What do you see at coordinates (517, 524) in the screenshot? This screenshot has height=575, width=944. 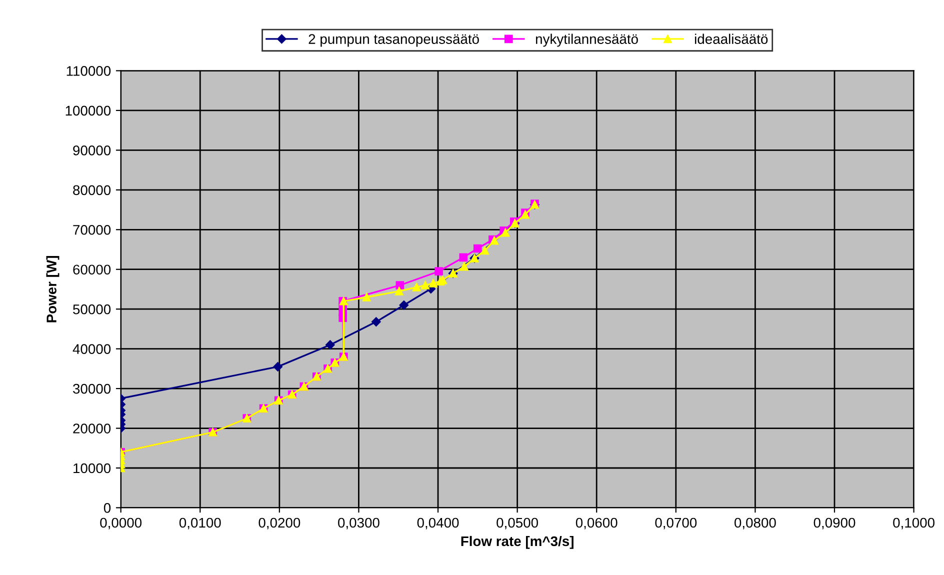 I see `x-tick-label: 0,0500` at bounding box center [517, 524].